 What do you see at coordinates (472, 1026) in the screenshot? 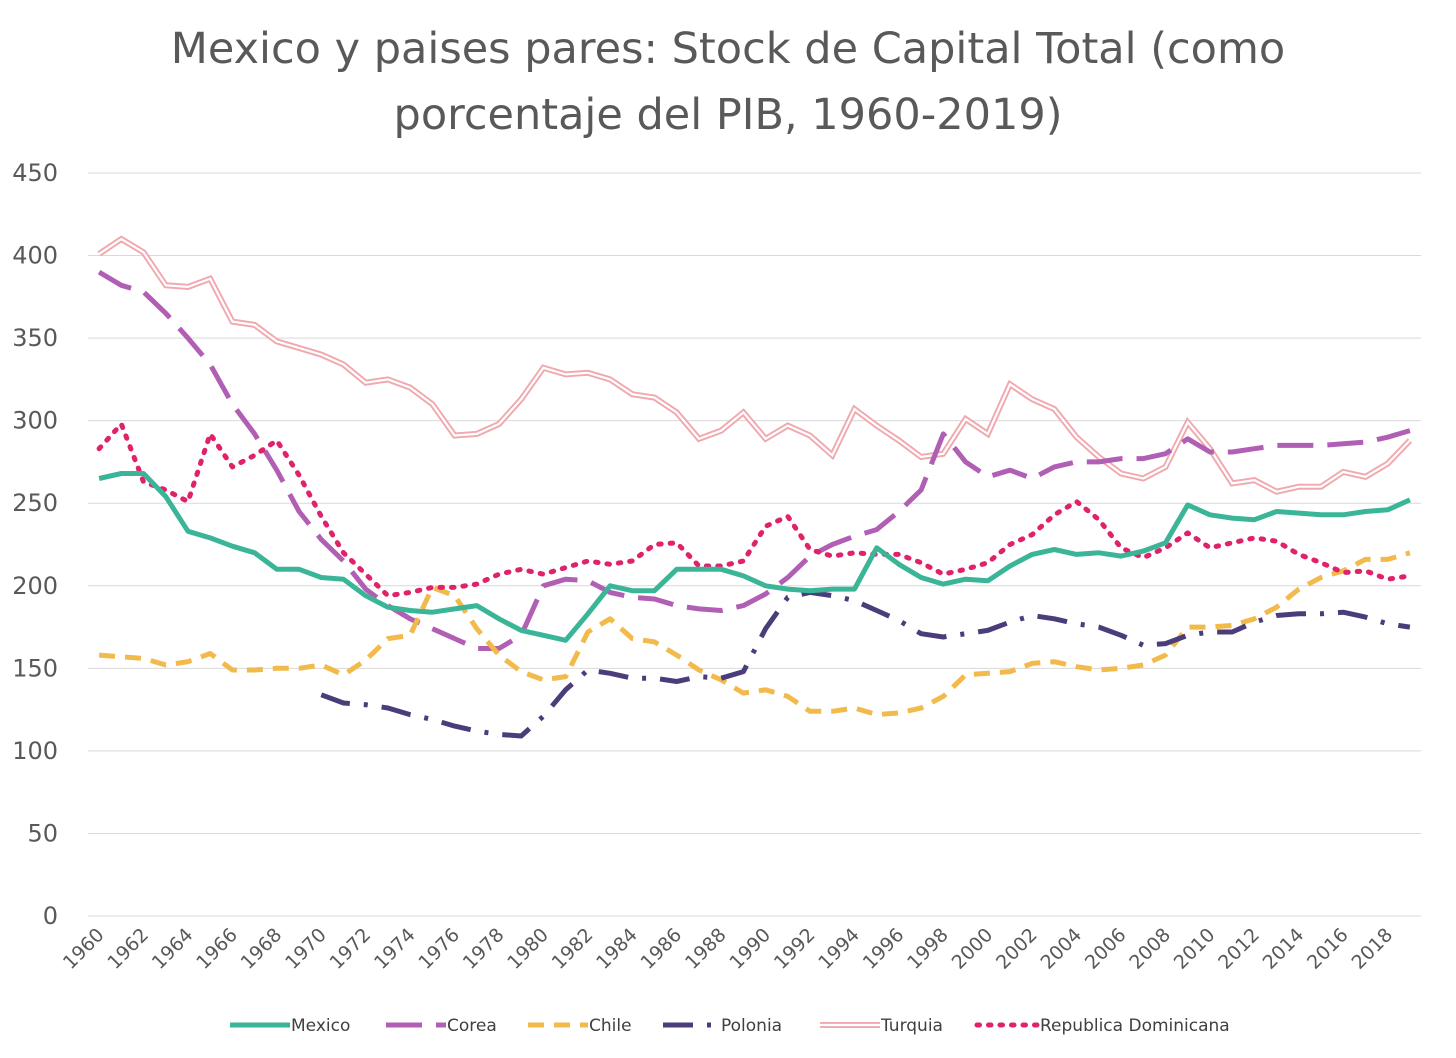
I see `legend-label: Corea` at bounding box center [472, 1026].